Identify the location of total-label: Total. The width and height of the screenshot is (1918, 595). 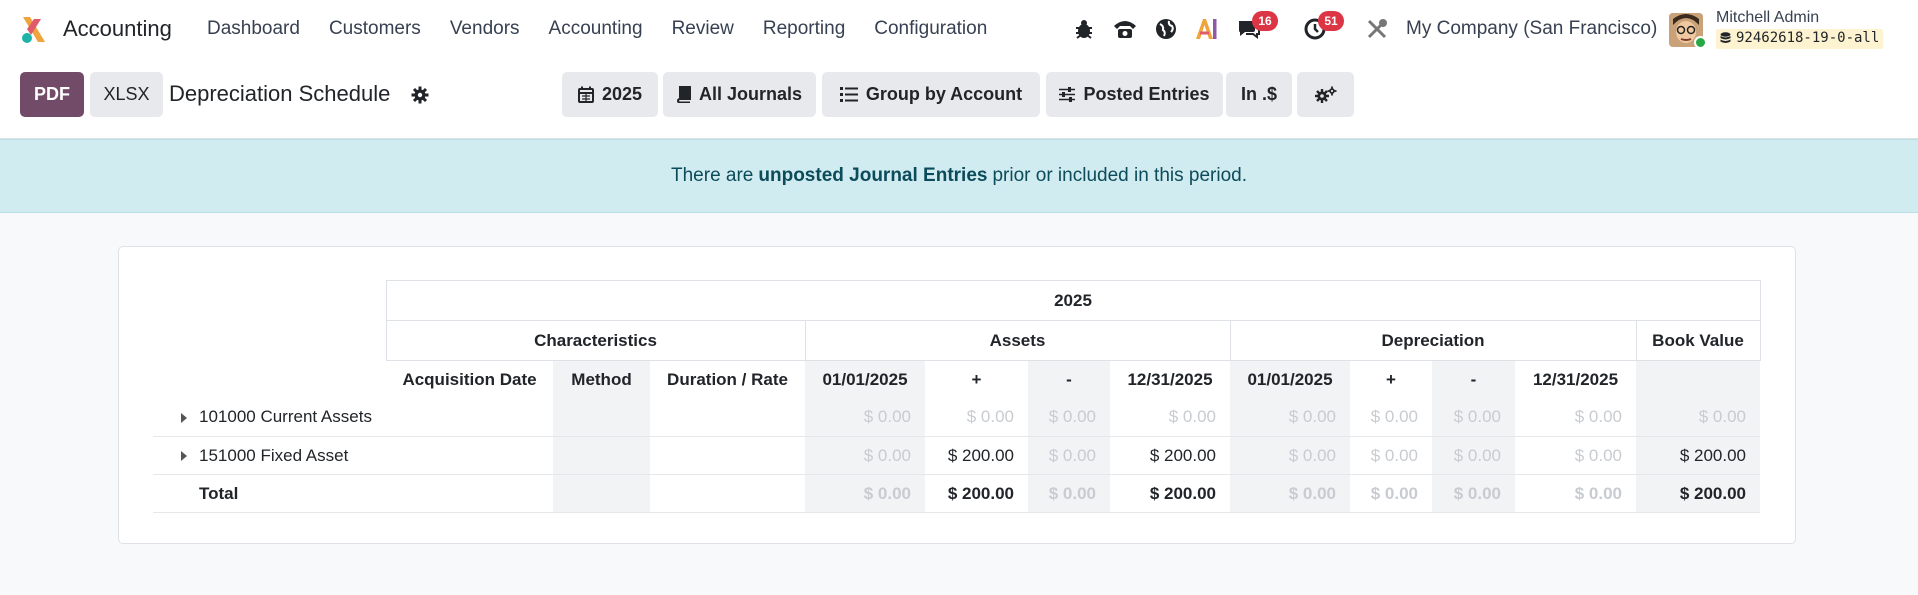
(353, 493).